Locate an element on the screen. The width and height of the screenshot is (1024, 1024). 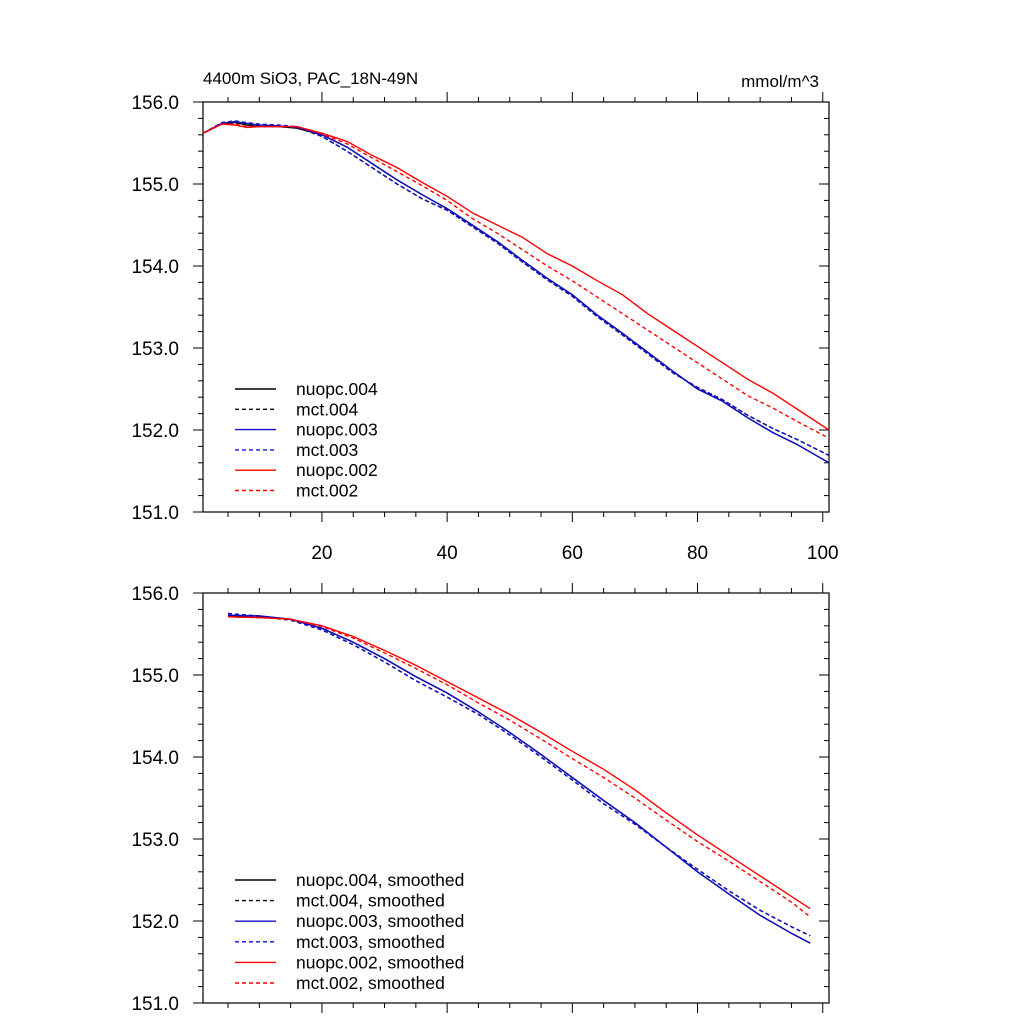
legend-label: mct.003 is located at coordinates (327, 450).